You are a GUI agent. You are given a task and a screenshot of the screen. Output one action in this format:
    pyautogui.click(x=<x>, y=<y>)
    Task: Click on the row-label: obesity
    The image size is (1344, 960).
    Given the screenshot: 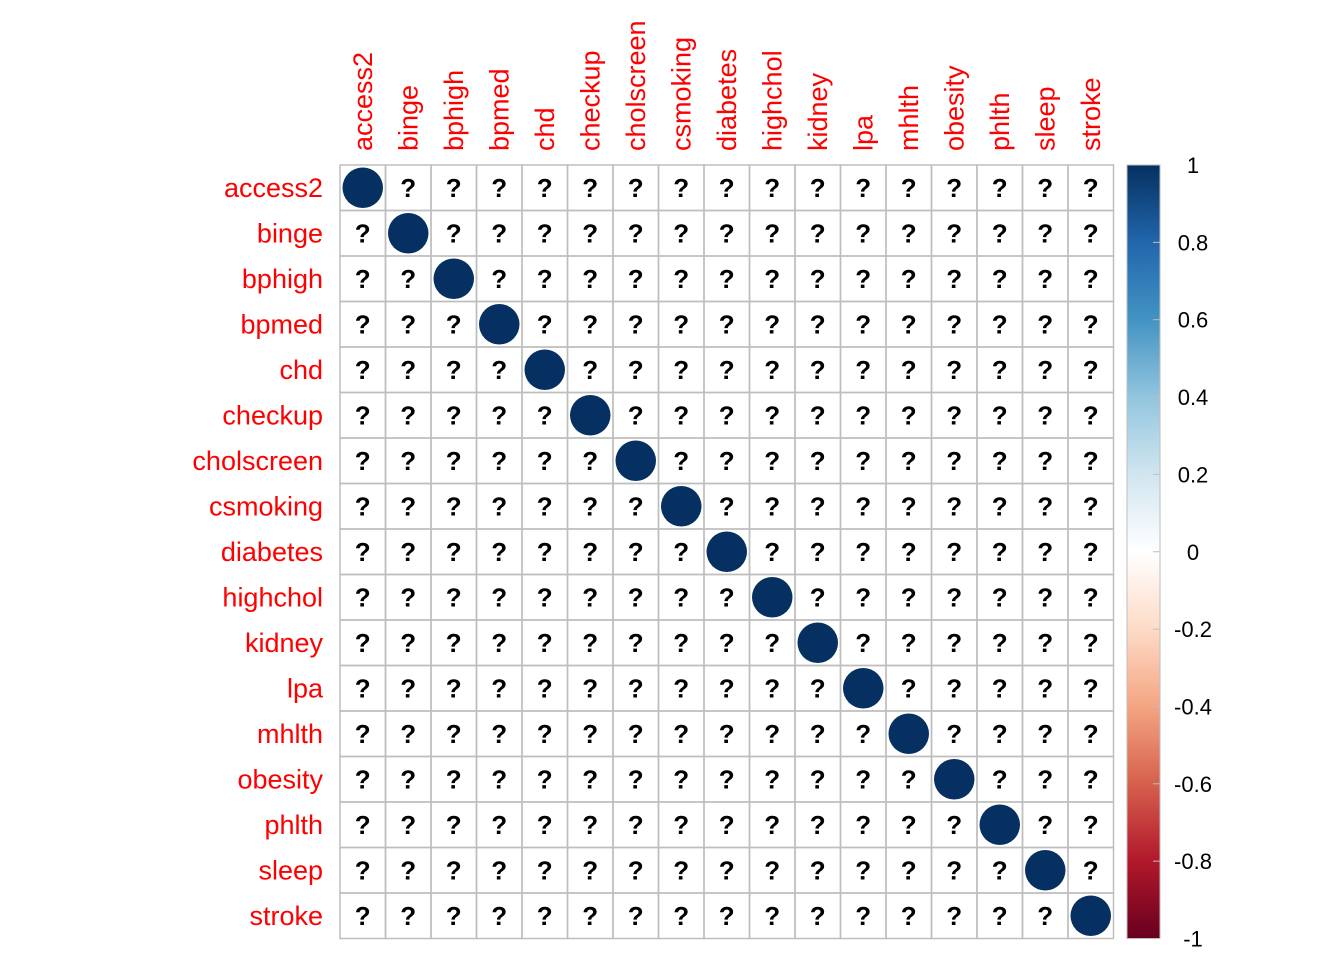 What is the action you would take?
    pyautogui.click(x=280, y=779)
    